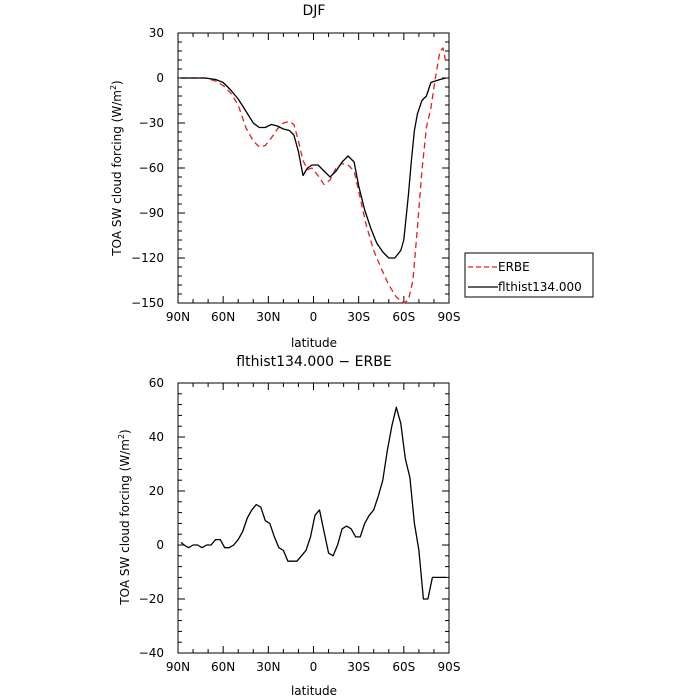 This screenshot has height=700, width=700. I want to click on bottom-chart-y-tick-label: 60, so click(156, 383).